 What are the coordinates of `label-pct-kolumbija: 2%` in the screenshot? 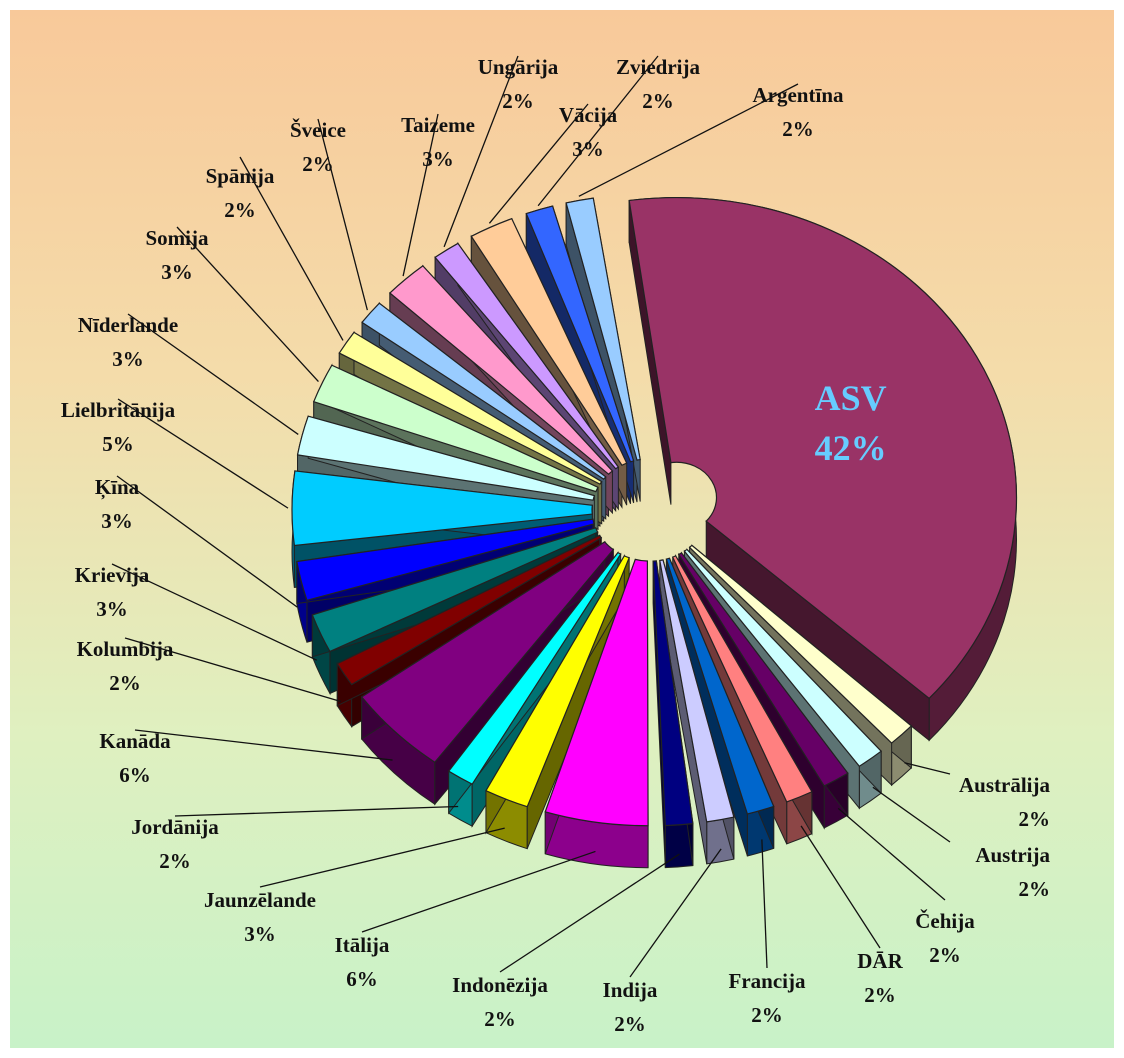 It's located at (125, 683).